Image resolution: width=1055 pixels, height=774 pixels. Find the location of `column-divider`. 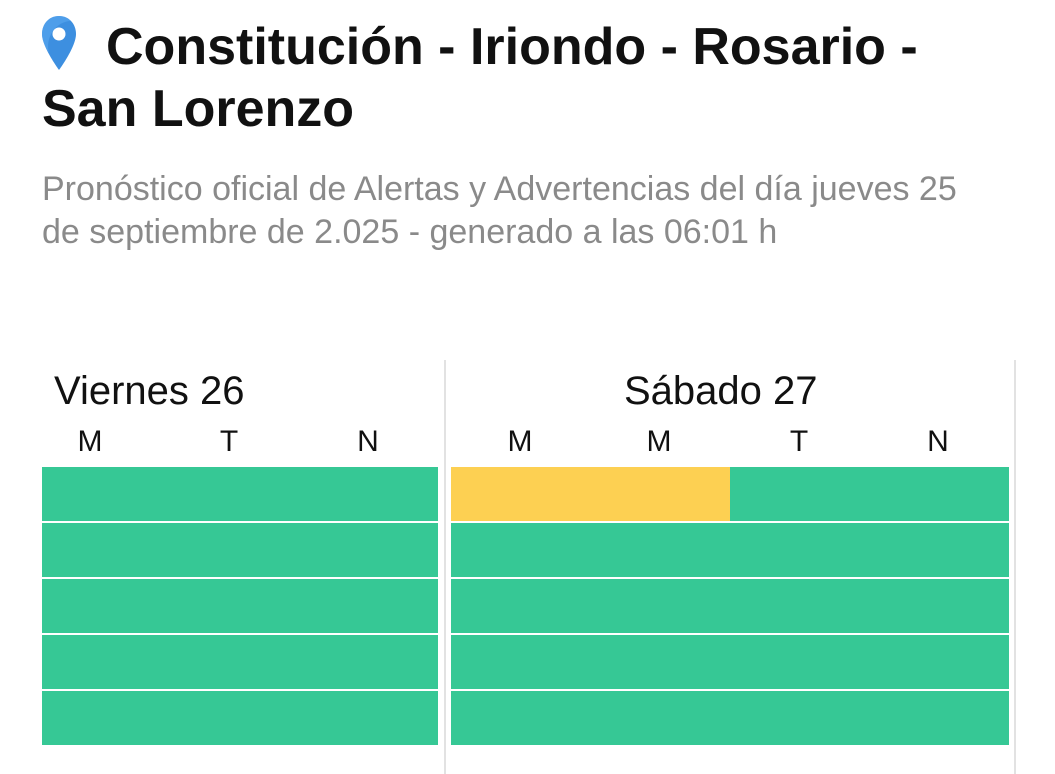

column-divider is located at coordinates (445, 567).